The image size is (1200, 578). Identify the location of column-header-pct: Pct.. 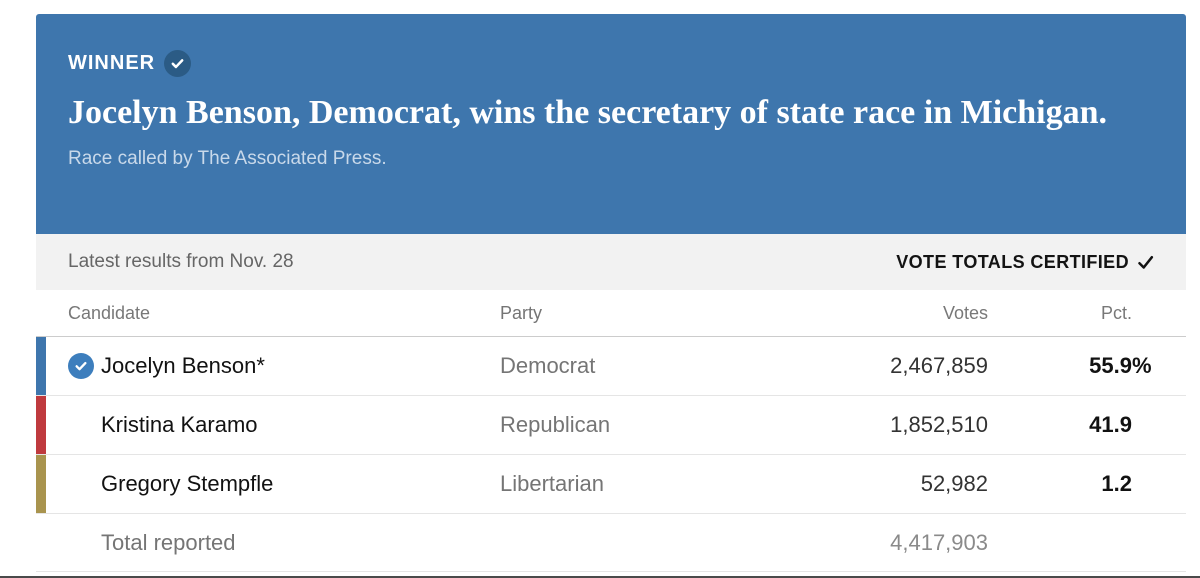
(1116, 312).